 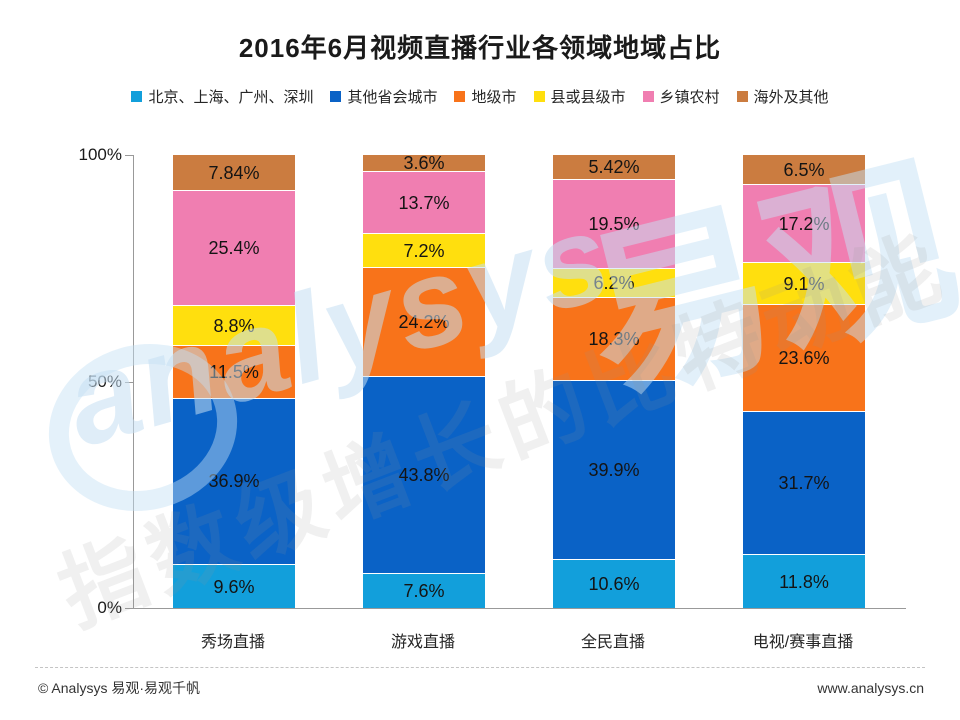 I want to click on segment-value-label: 11.8%, so click(x=804, y=581).